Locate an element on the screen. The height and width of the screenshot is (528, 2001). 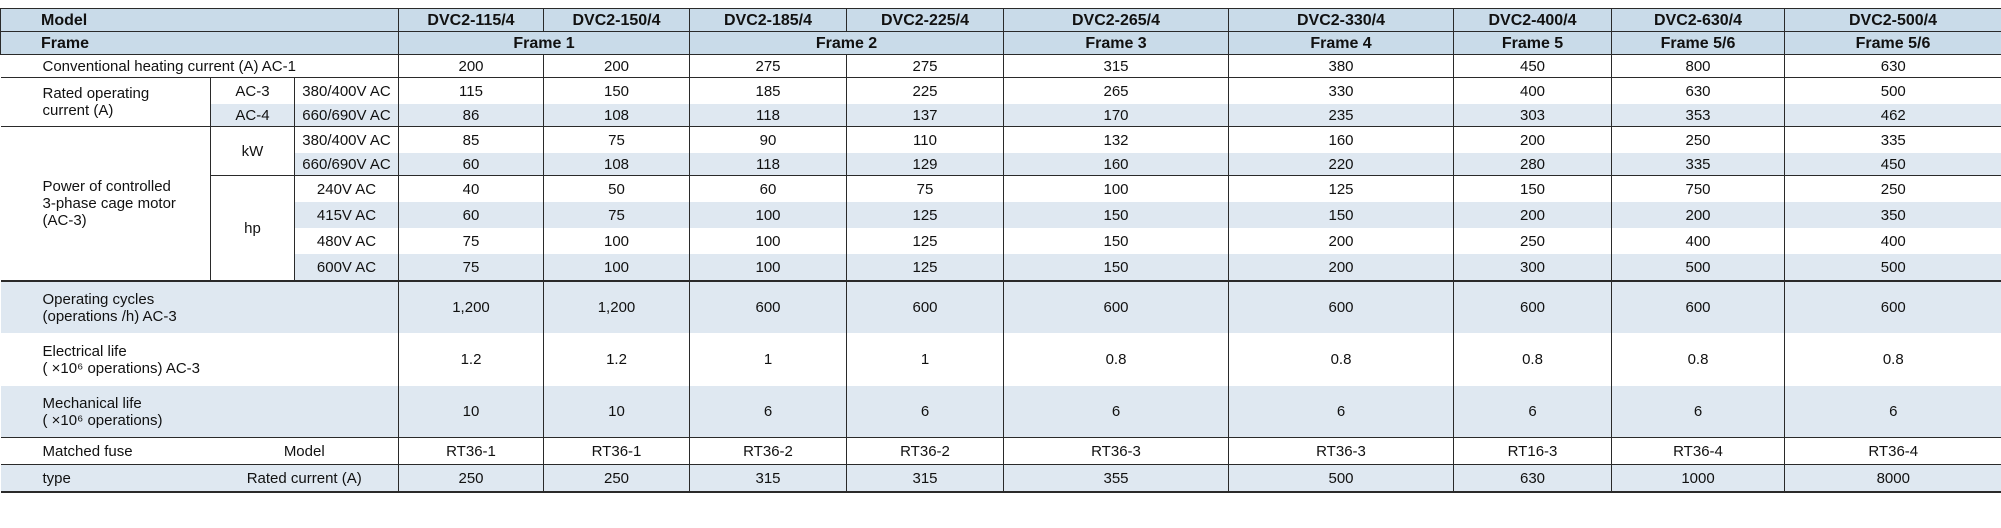
value-cell: RT36-4 is located at coordinates (1698, 451).